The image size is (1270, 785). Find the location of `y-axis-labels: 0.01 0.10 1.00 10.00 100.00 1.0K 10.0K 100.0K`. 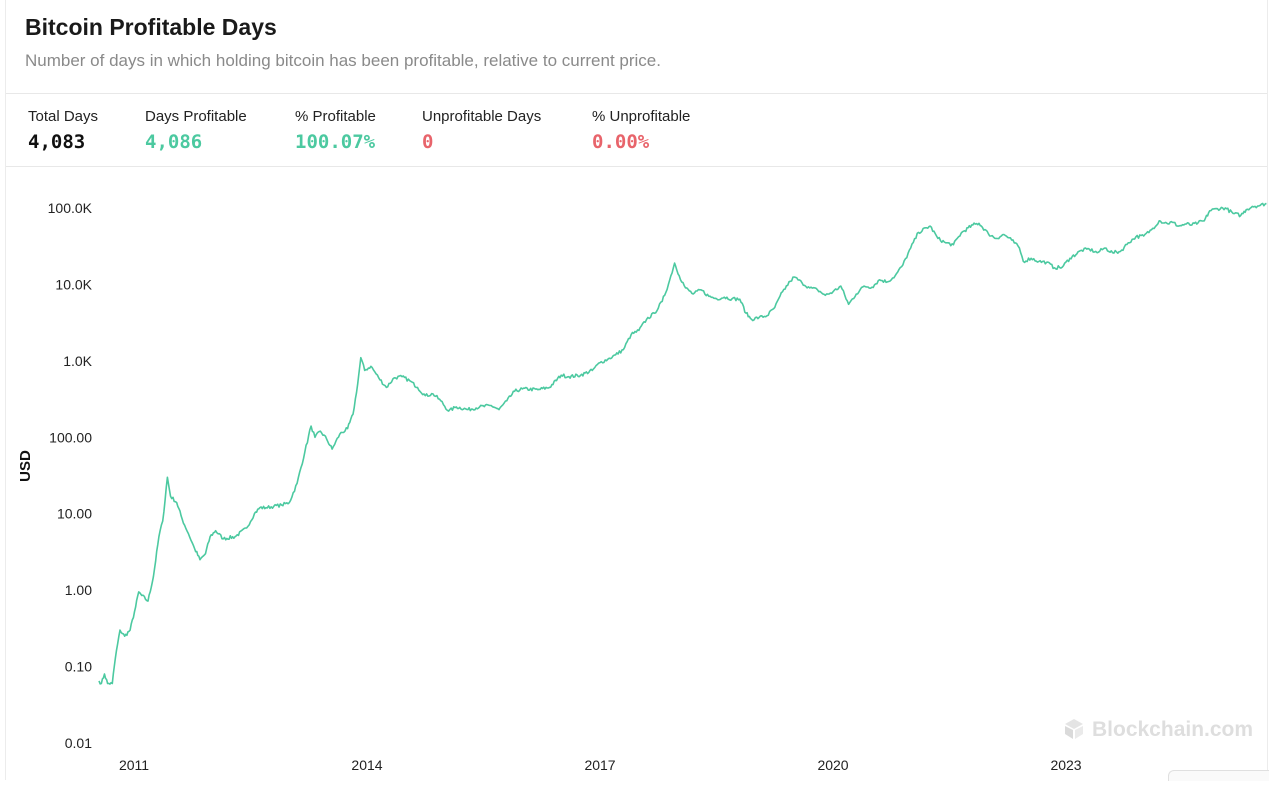

y-axis-labels: 0.01 0.10 1.00 10.00 100.00 1.0K 10.0K 100.0K is located at coordinates (70, 475).